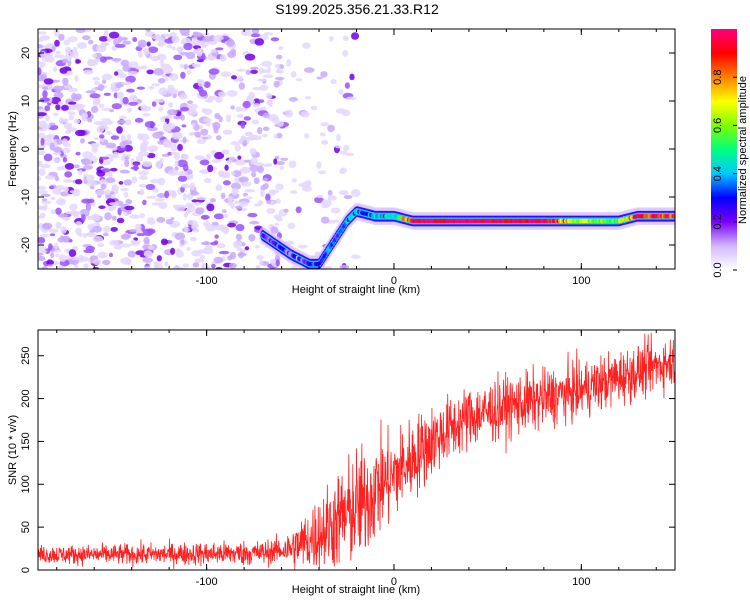 The image size is (750, 600). I want to click on colorbar-tick-label: 0.4, so click(718, 173).